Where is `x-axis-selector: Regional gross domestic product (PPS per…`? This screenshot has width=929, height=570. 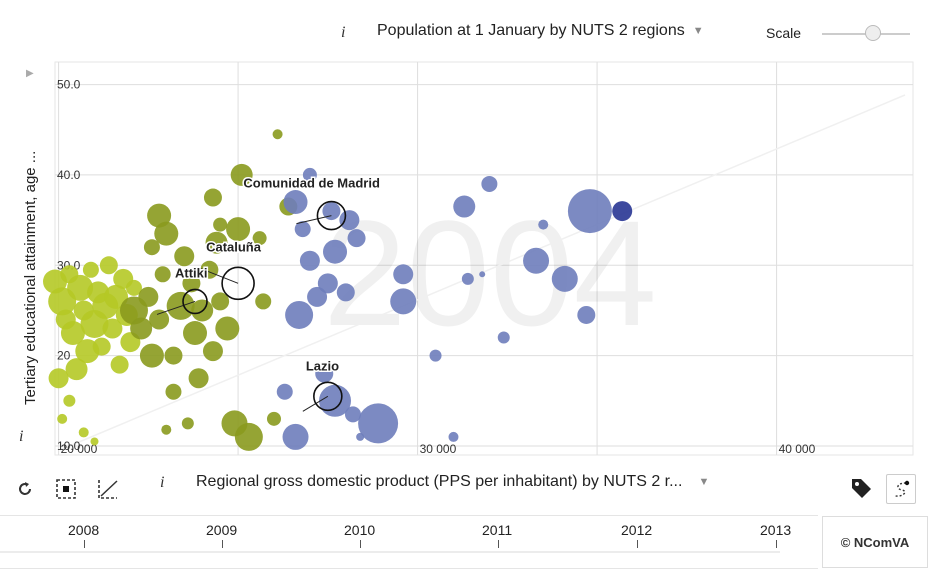 x-axis-selector: Regional gross domestic product (PPS per… is located at coordinates (452, 482).